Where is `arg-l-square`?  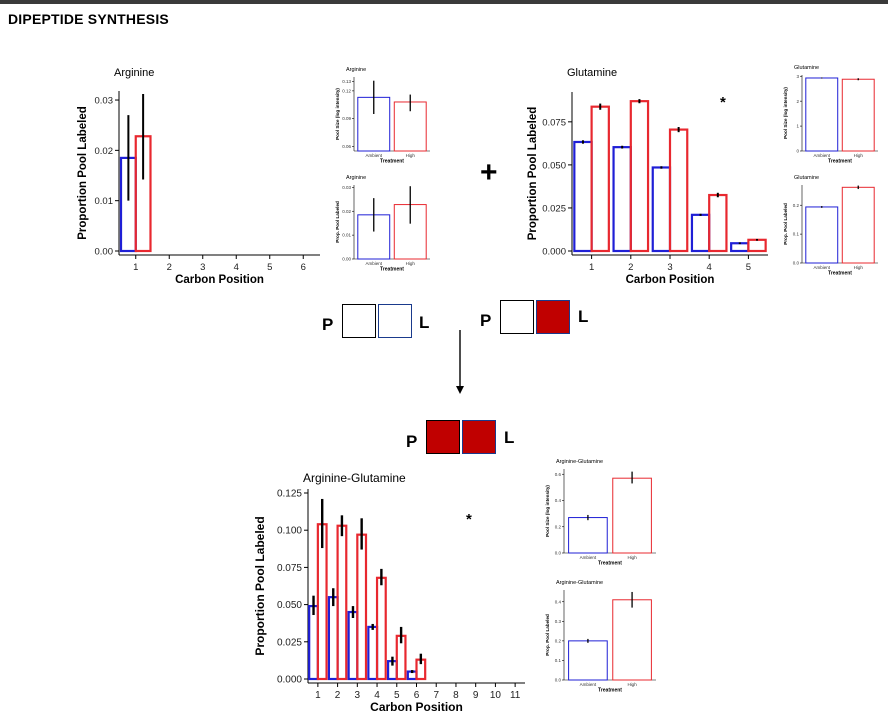
arg-l-square is located at coordinates (395, 321).